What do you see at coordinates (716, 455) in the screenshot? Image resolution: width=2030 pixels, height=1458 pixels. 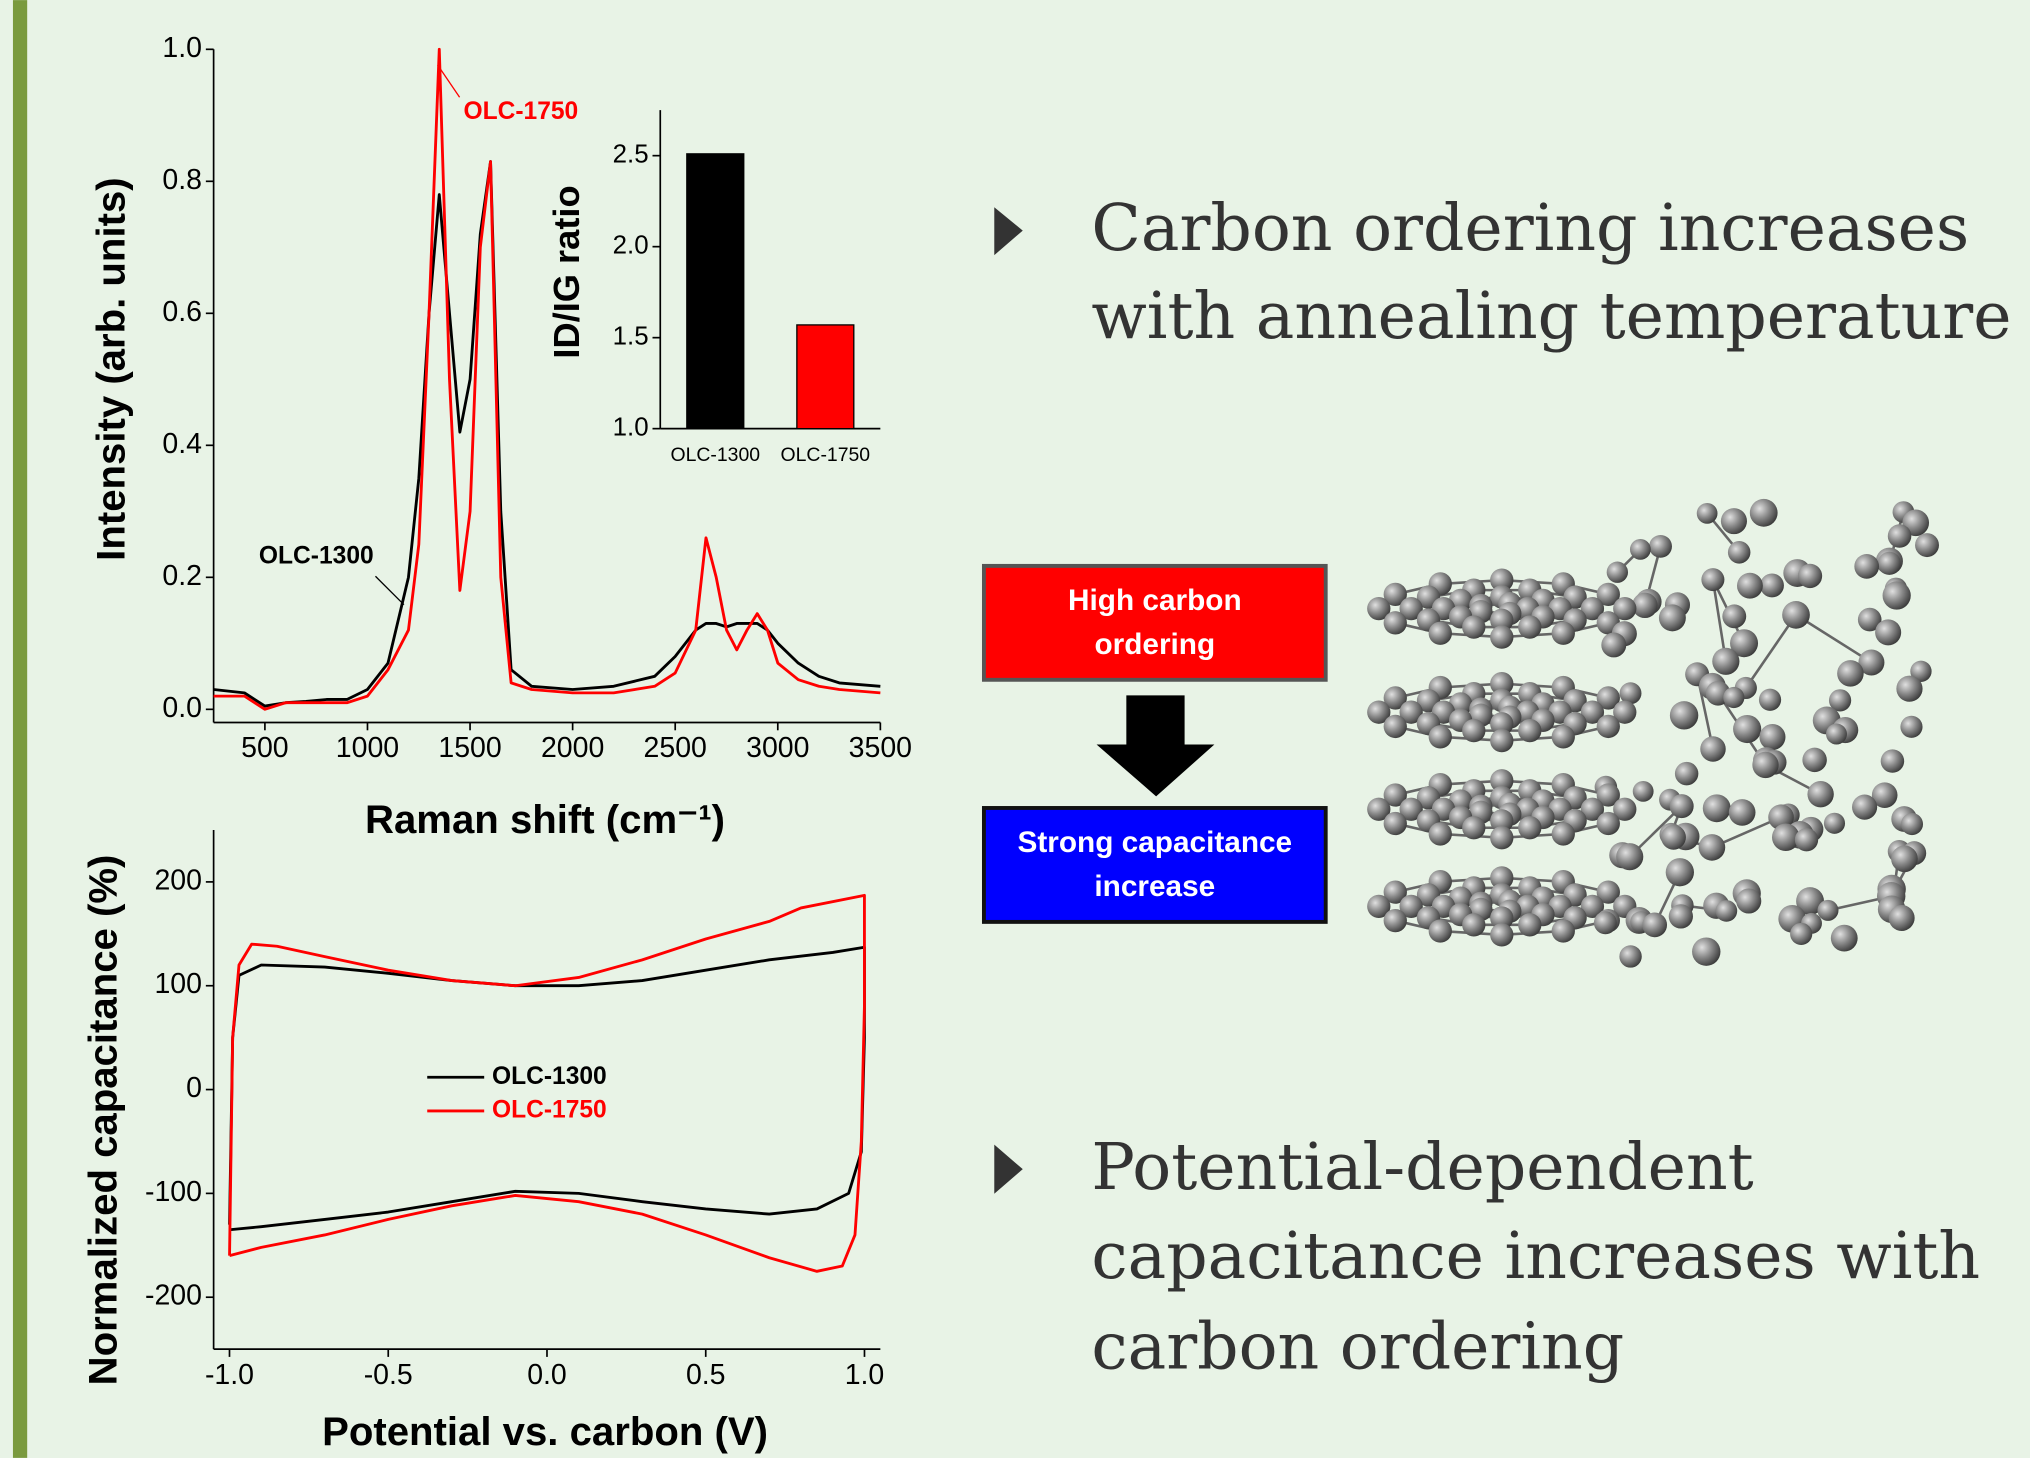 I see `x-tick-label: OLC-1300` at bounding box center [716, 455].